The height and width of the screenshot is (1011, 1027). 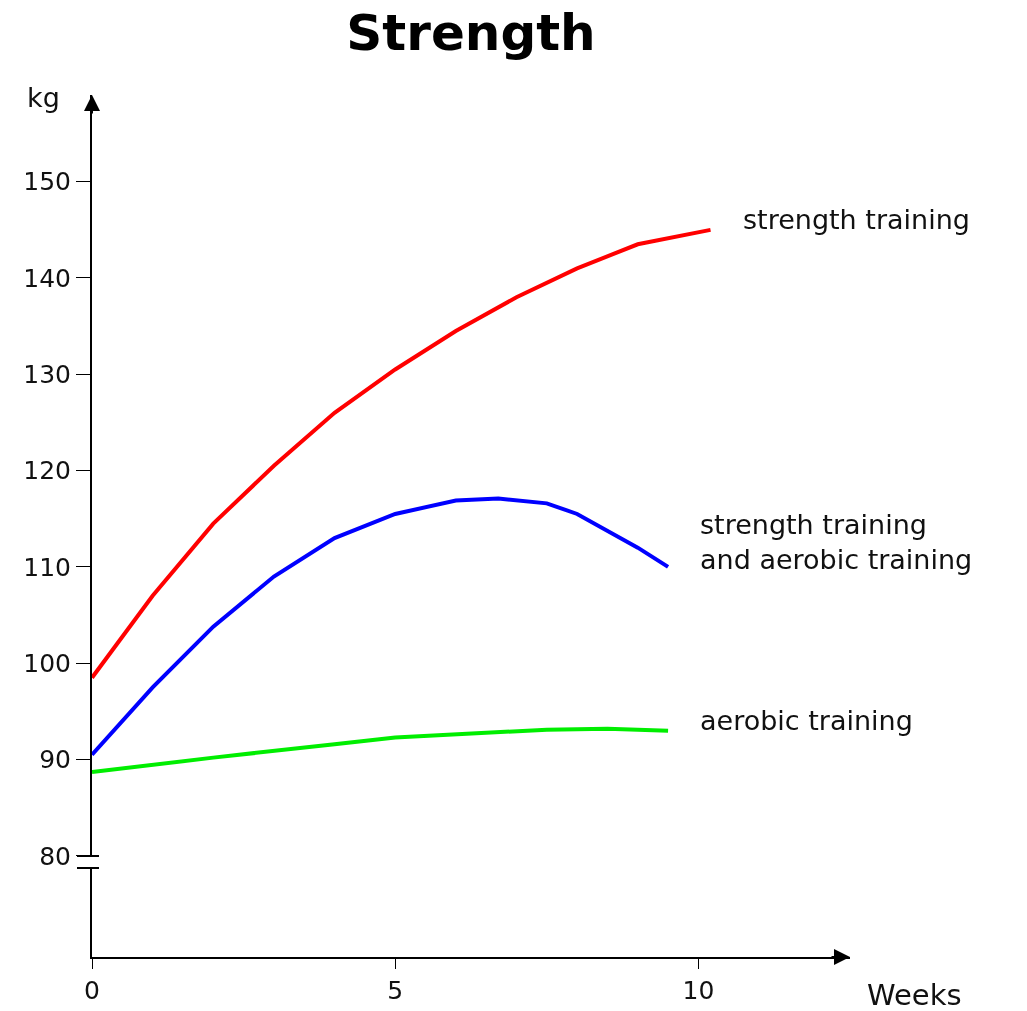 What do you see at coordinates (47, 375) in the screenshot?
I see `y-tick-label: 130` at bounding box center [47, 375].